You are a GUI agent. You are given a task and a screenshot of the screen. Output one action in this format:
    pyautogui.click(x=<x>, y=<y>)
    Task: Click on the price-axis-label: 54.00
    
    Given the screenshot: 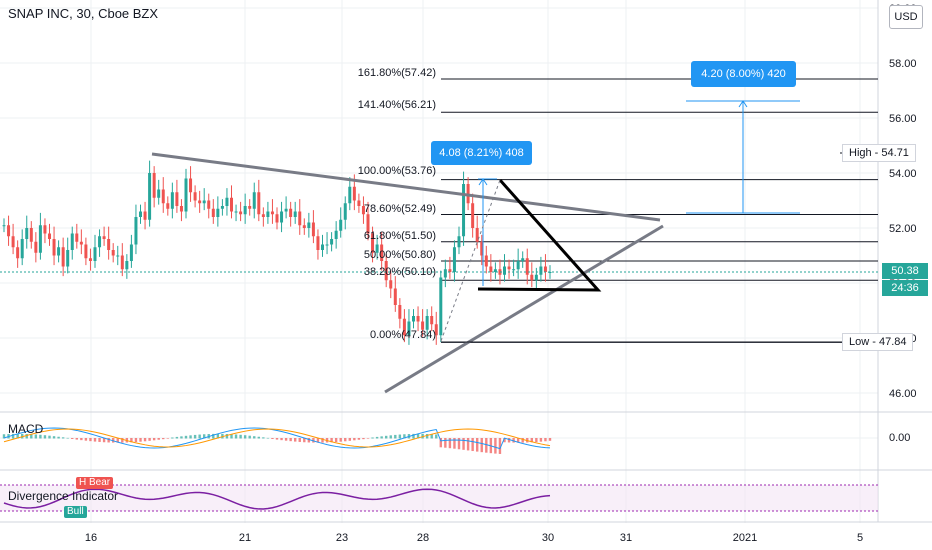 What is the action you would take?
    pyautogui.click(x=903, y=174)
    